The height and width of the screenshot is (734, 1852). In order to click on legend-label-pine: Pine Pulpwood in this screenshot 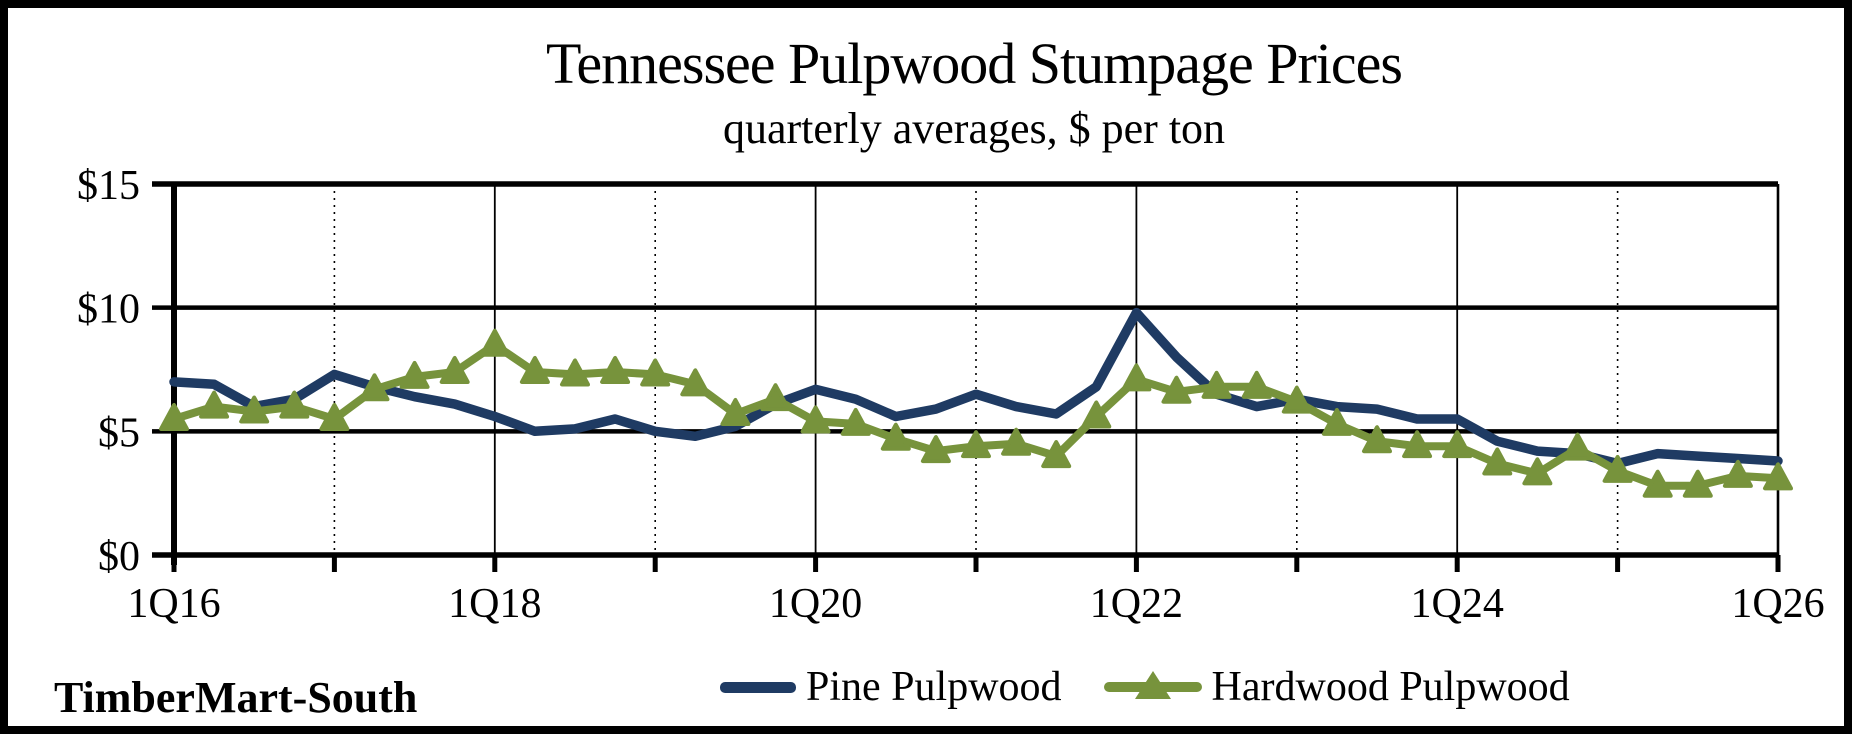, I will do `click(934, 687)`.